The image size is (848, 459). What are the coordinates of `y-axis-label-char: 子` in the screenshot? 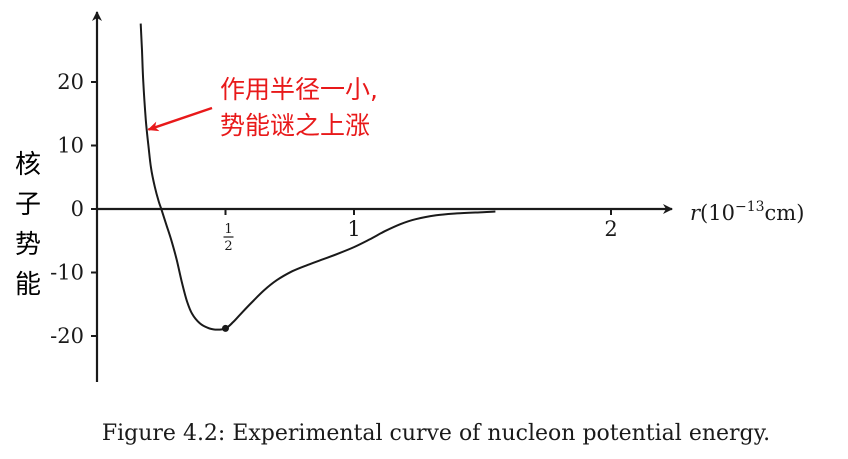 It's located at (28, 205).